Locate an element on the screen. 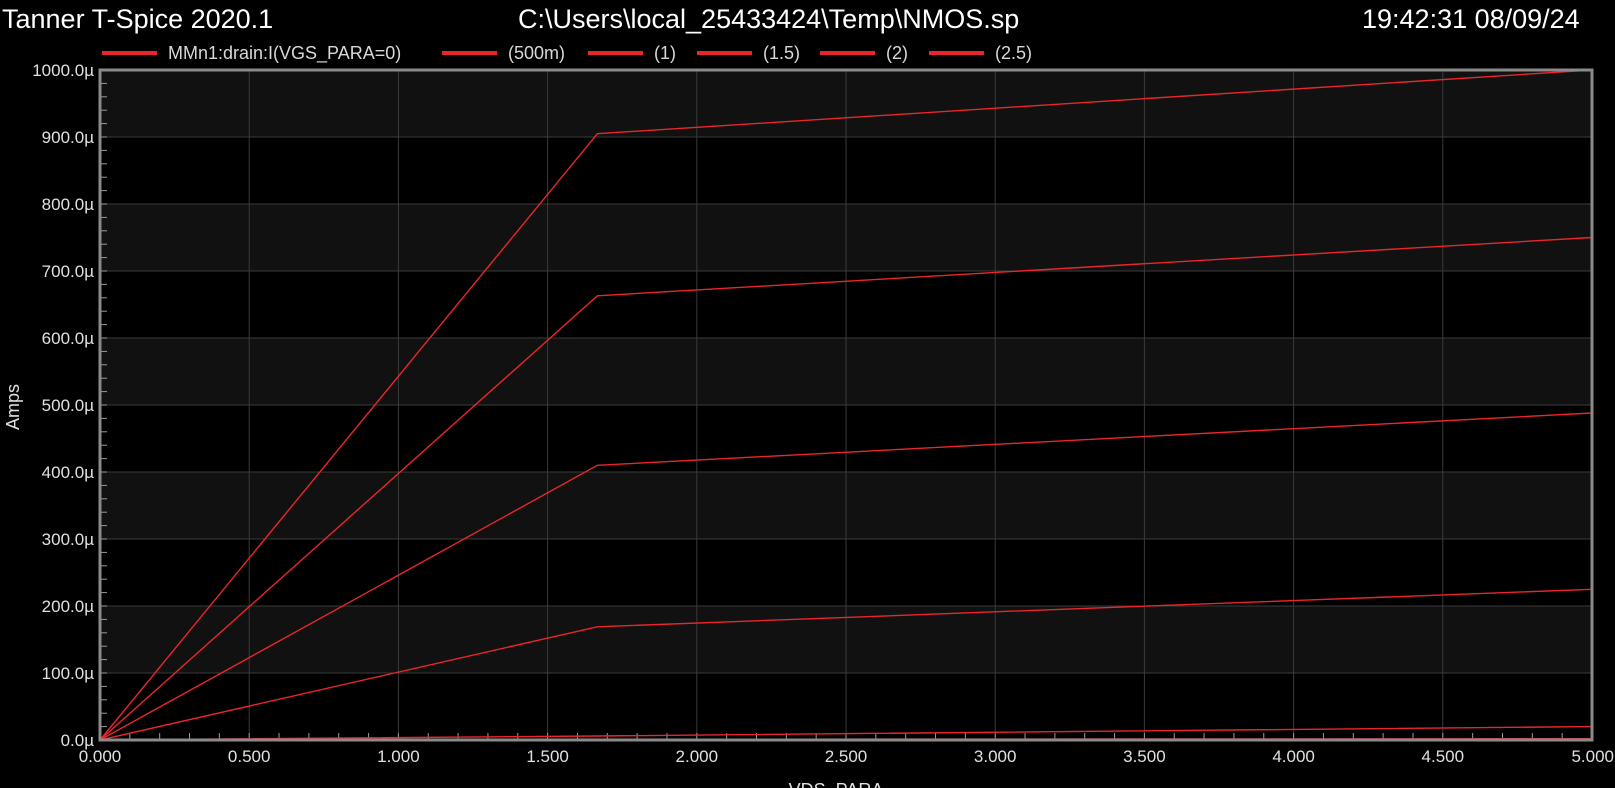  y-tick-label: 0.0µ is located at coordinates (78, 740).